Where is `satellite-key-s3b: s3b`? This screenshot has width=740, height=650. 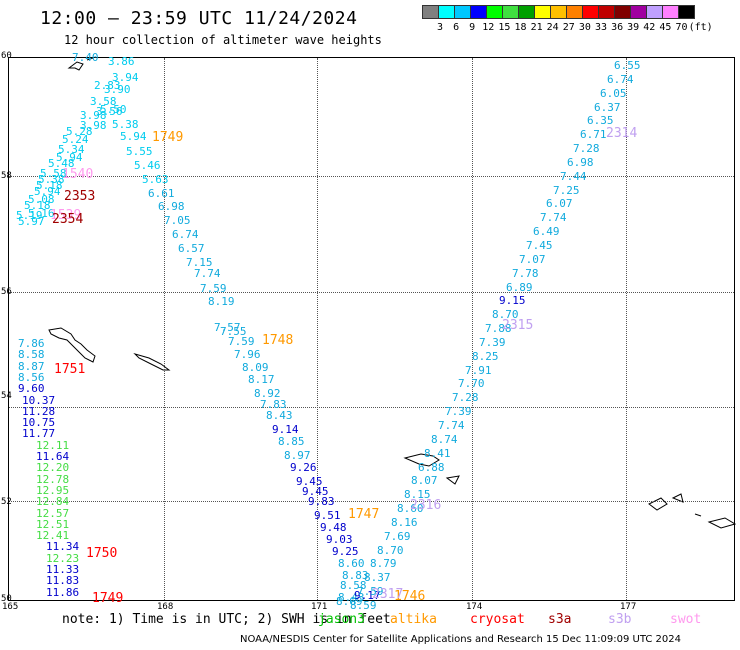 satellite-key-s3b: s3b is located at coordinates (620, 619).